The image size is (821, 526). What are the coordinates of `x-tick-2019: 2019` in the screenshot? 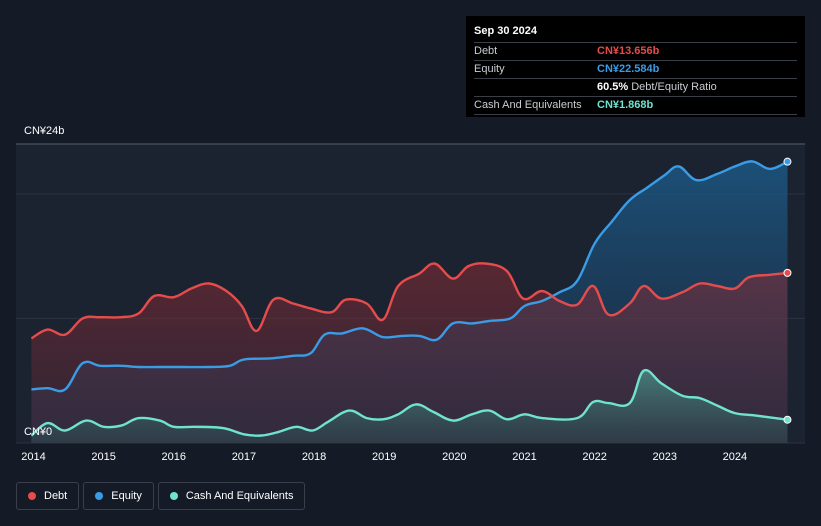 It's located at (384, 457).